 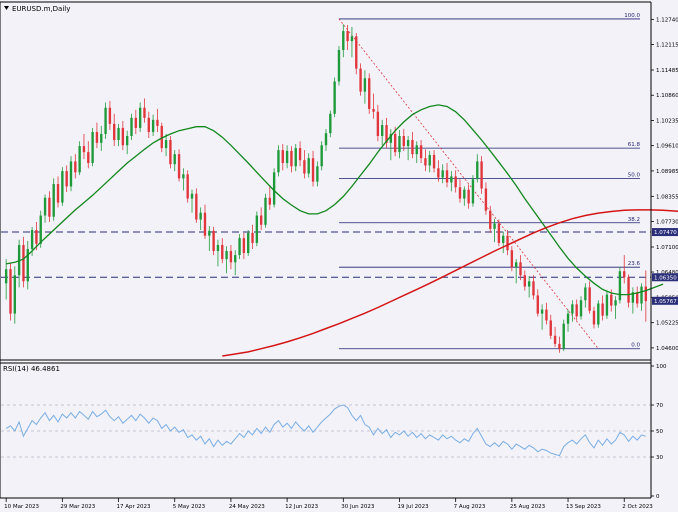 What do you see at coordinates (667, 46) in the screenshot?
I see `price-tick-label: 1.12115` at bounding box center [667, 46].